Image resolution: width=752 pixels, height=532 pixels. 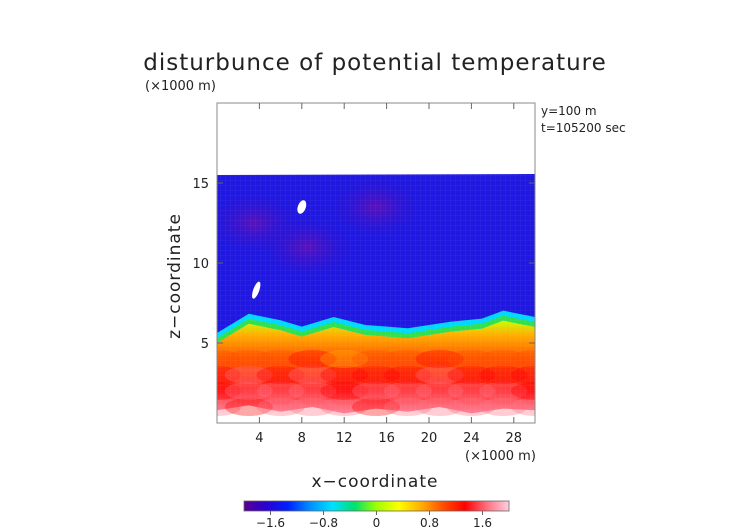 What do you see at coordinates (569, 111) in the screenshot?
I see `annotation-y: y=100 m` at bounding box center [569, 111].